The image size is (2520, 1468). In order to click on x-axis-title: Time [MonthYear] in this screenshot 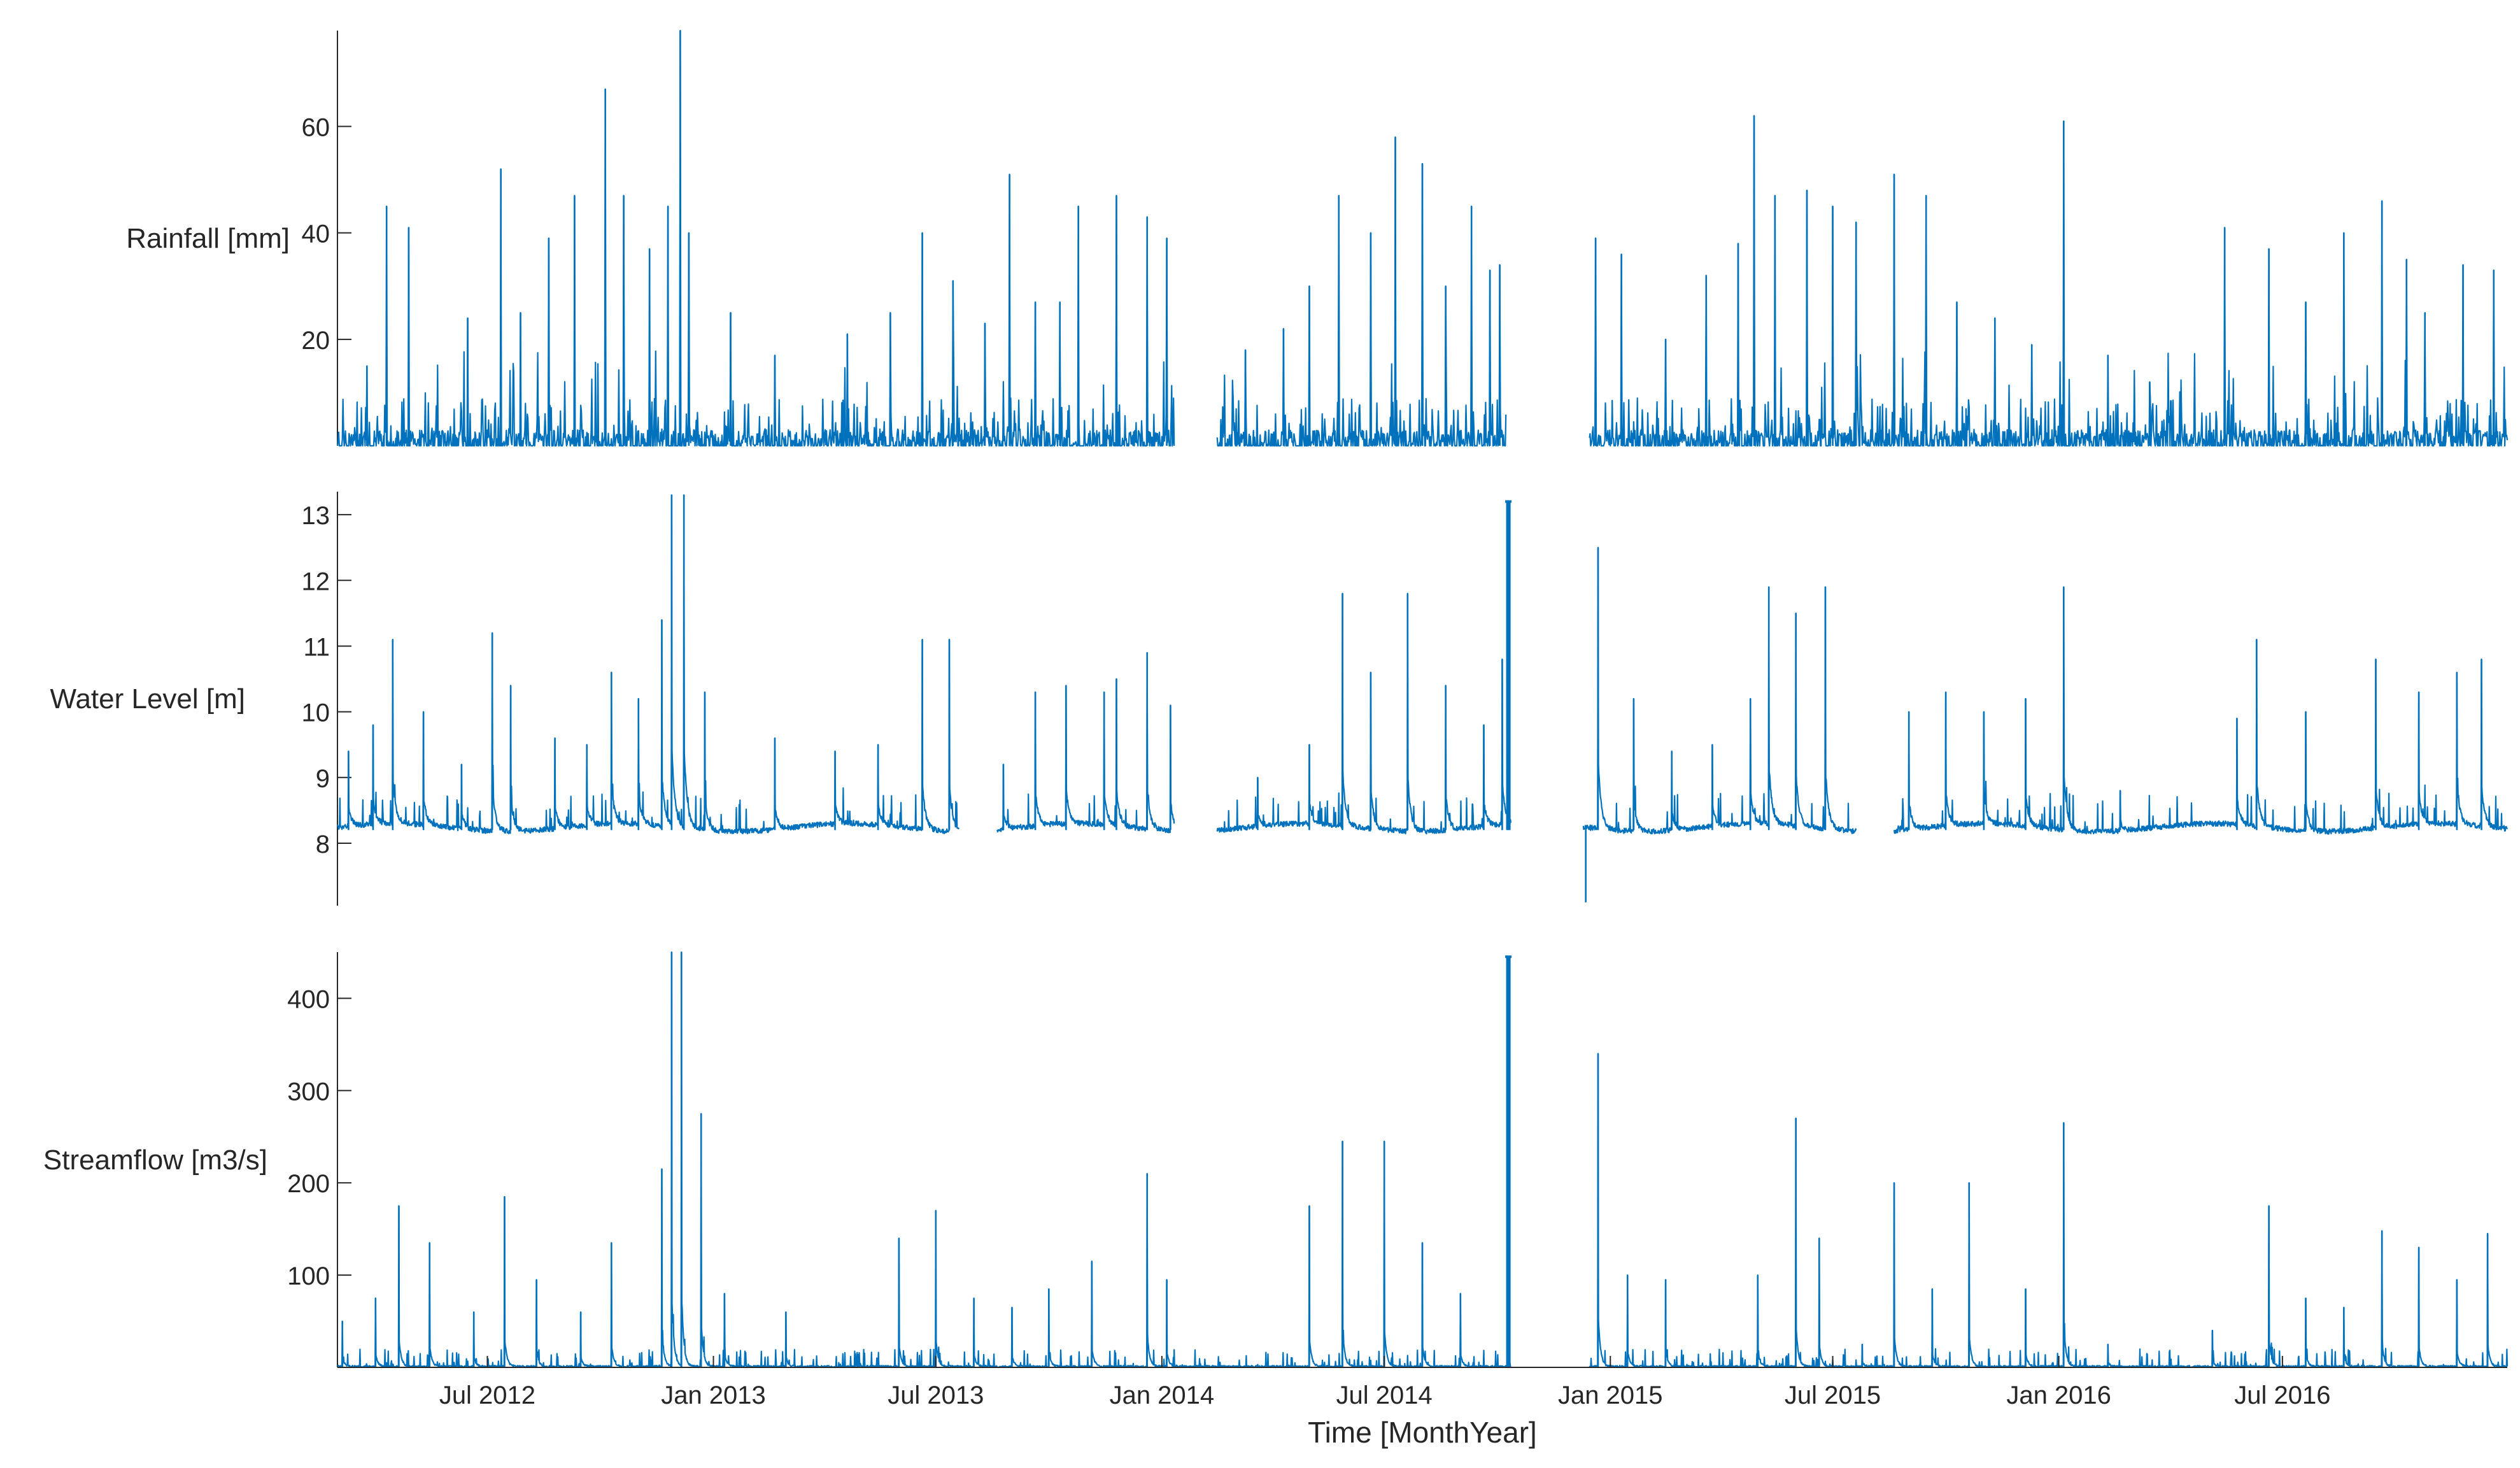, I will do `click(1422, 1433)`.